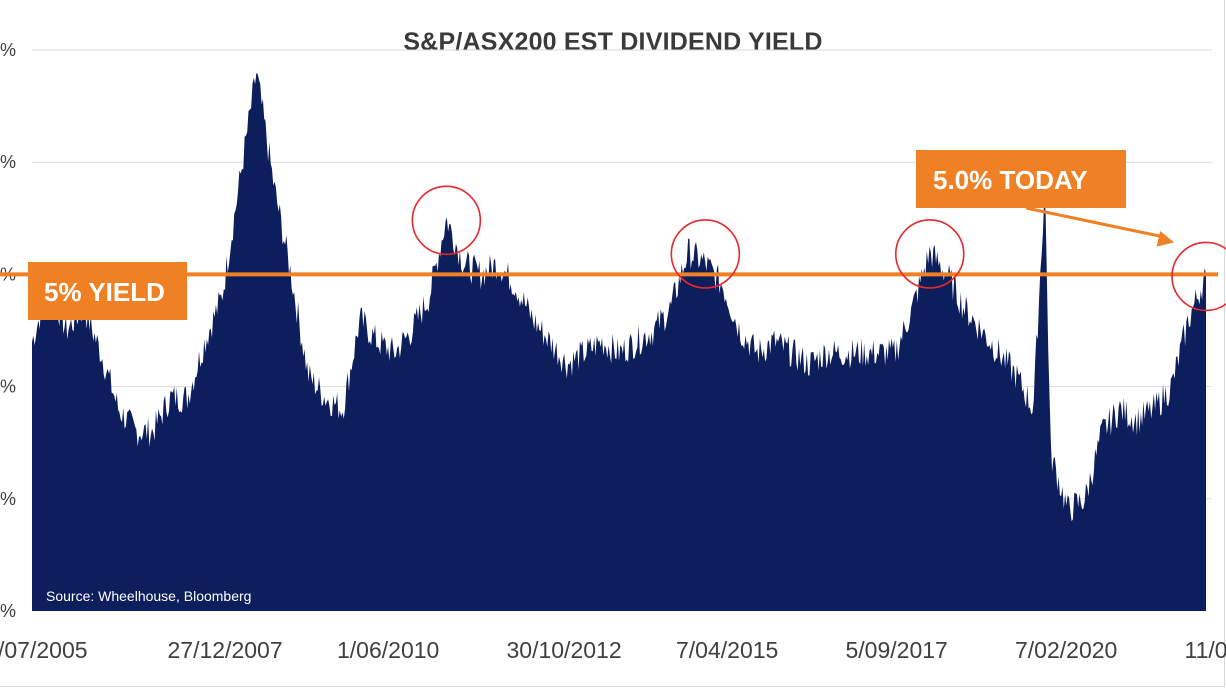 The width and height of the screenshot is (1226, 690). I want to click on today-callout: 5.0% TODAY, so click(1045, 198).